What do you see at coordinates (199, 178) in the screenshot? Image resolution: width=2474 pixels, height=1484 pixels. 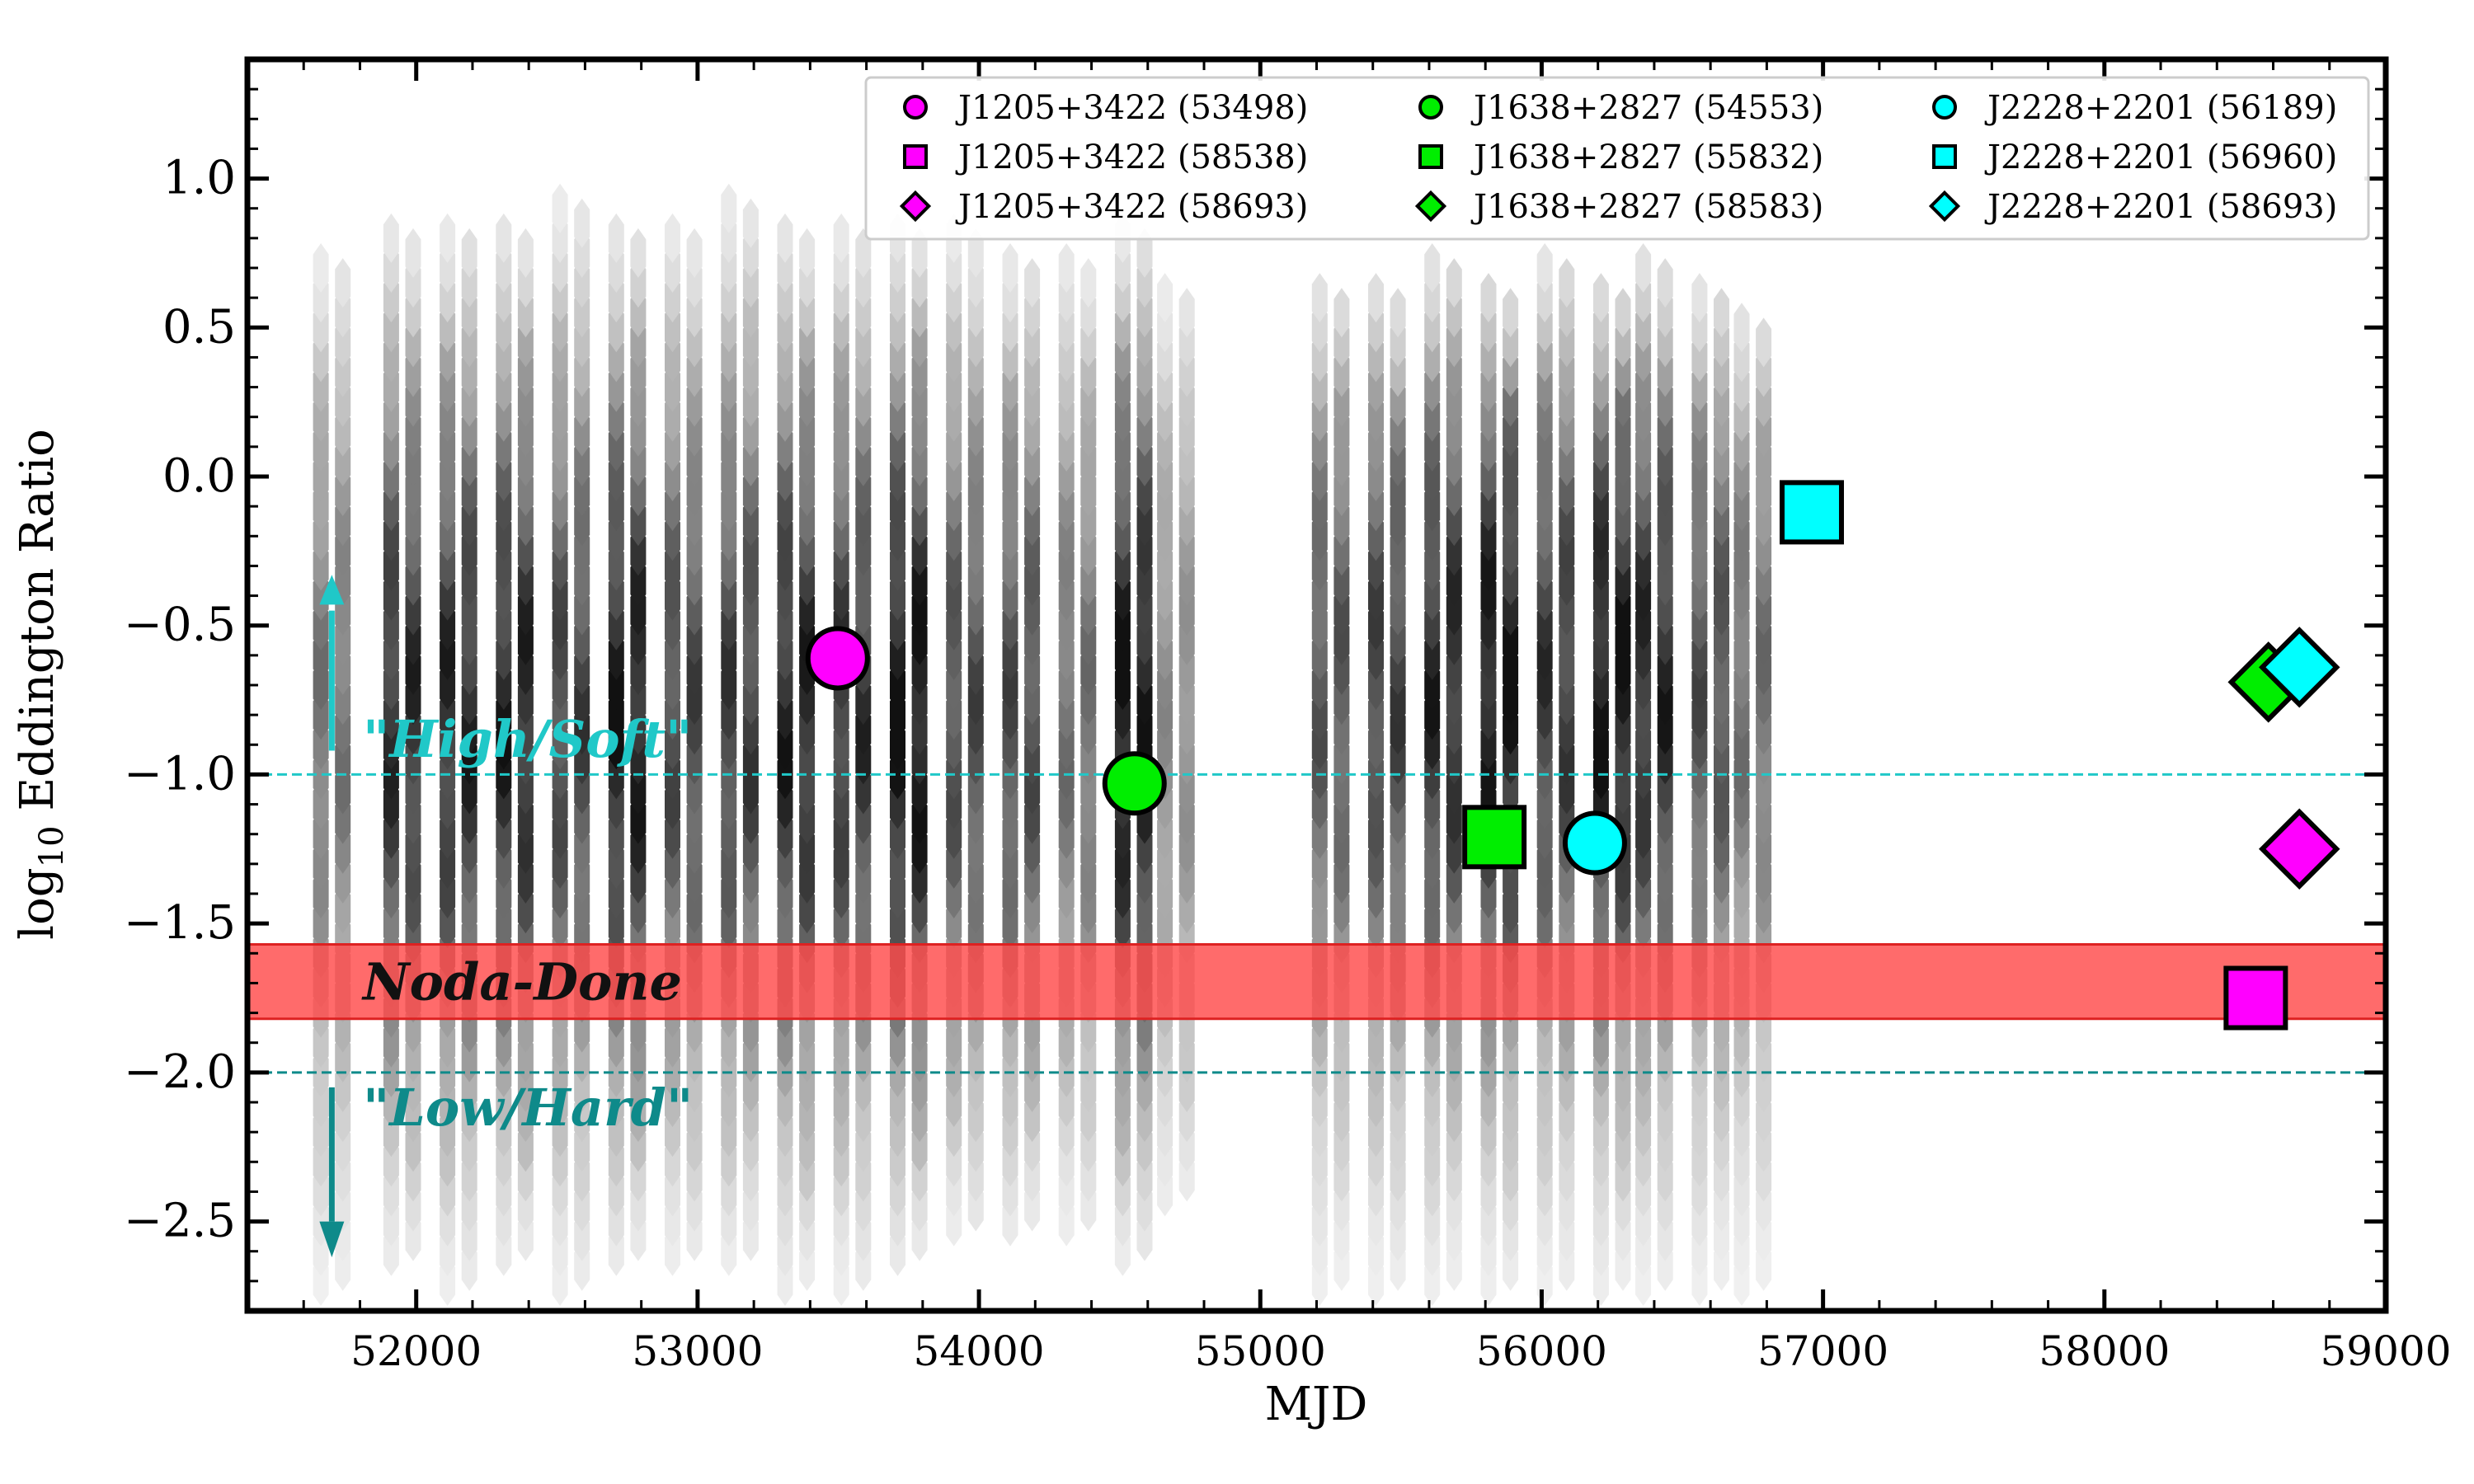 I see `y-tick-label: 1.0` at bounding box center [199, 178].